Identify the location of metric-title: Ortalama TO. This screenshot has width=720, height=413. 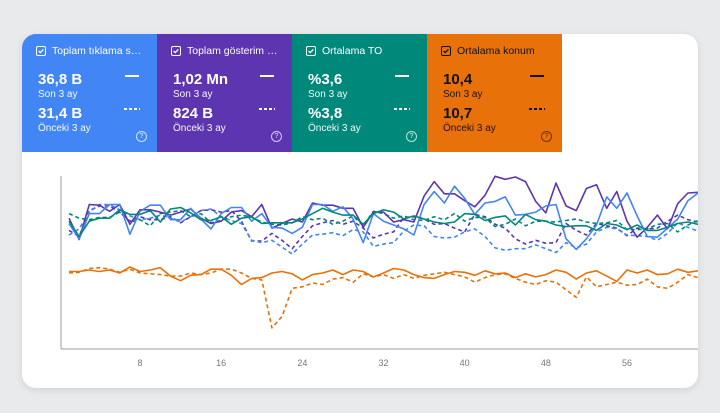
(352, 51).